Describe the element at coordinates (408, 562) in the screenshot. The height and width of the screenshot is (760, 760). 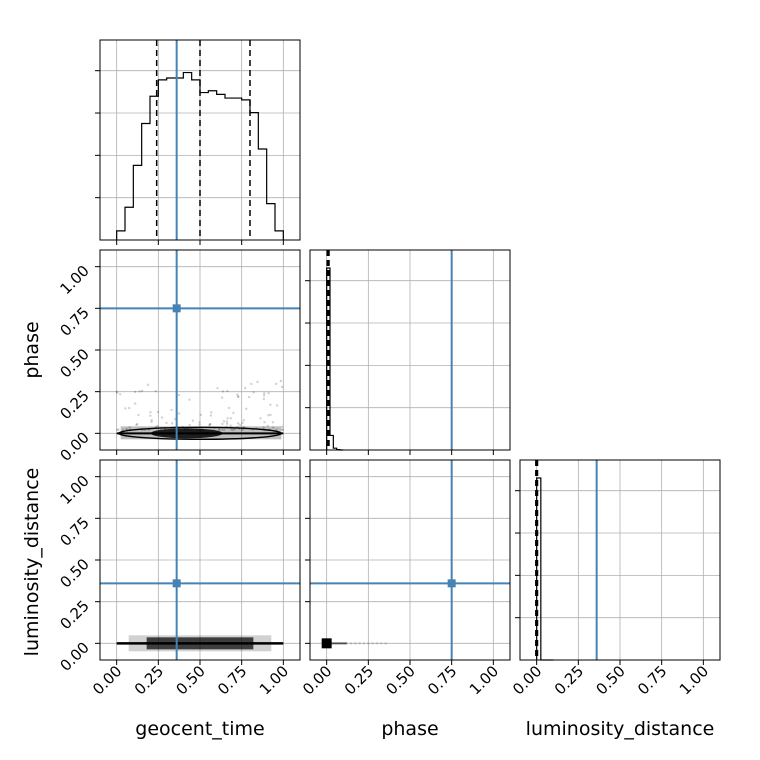
I see `panel-scatter-phase-luminosity_distance` at that location.